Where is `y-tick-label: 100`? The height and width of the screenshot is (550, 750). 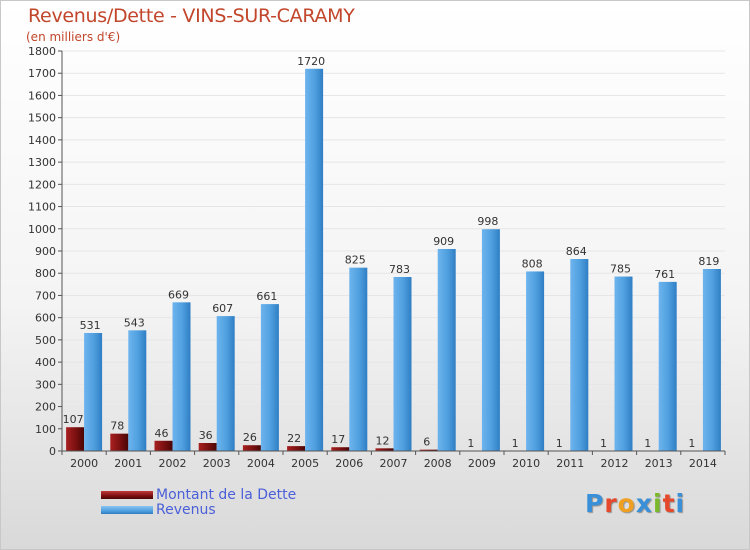 y-tick-label: 100 is located at coordinates (45, 429).